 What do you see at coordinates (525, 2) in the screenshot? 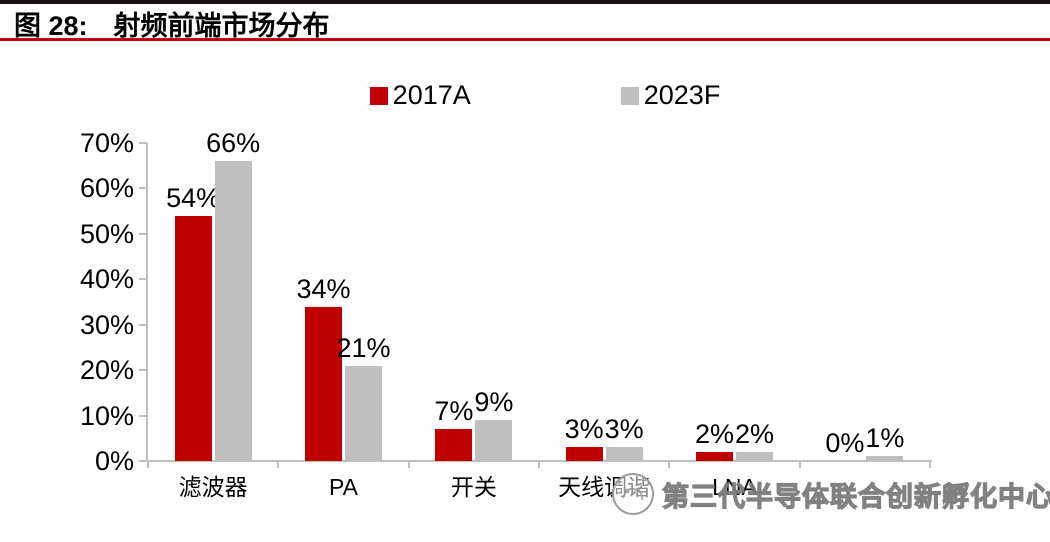
I see `top-border-rule` at bounding box center [525, 2].